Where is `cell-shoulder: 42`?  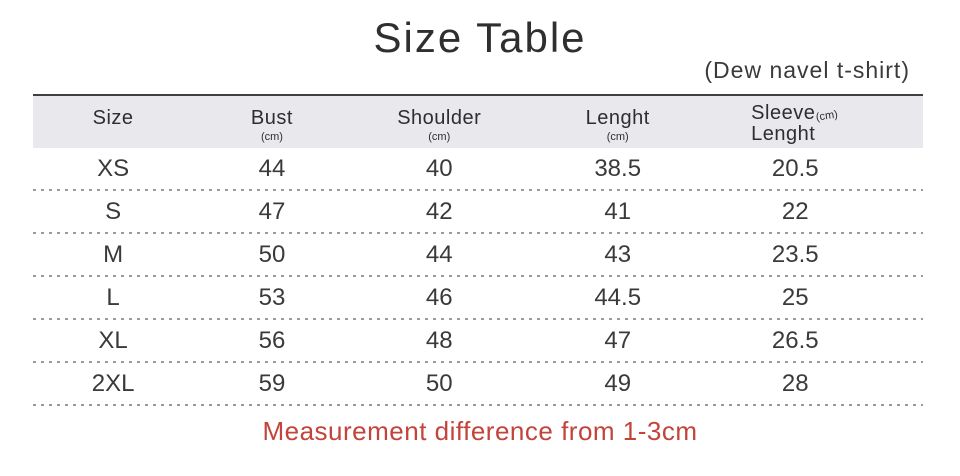
cell-shoulder: 42 is located at coordinates (439, 211).